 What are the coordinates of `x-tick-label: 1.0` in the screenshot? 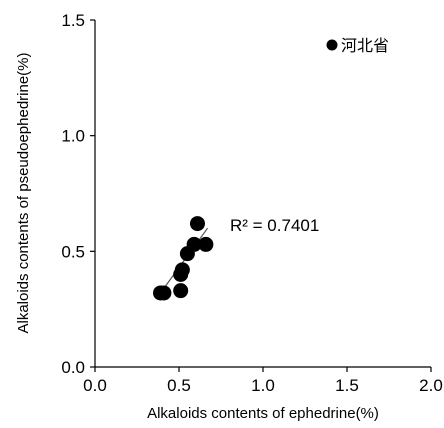 It's located at (263, 385).